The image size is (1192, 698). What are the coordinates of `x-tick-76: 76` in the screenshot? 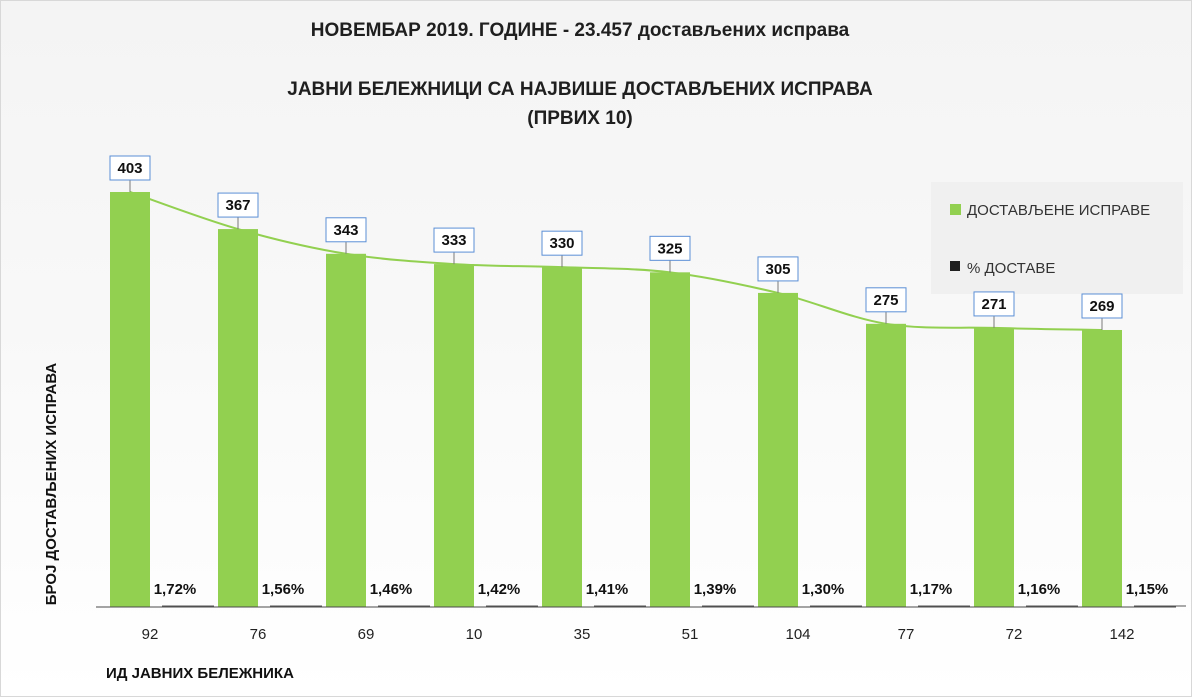 It's located at (258, 634).